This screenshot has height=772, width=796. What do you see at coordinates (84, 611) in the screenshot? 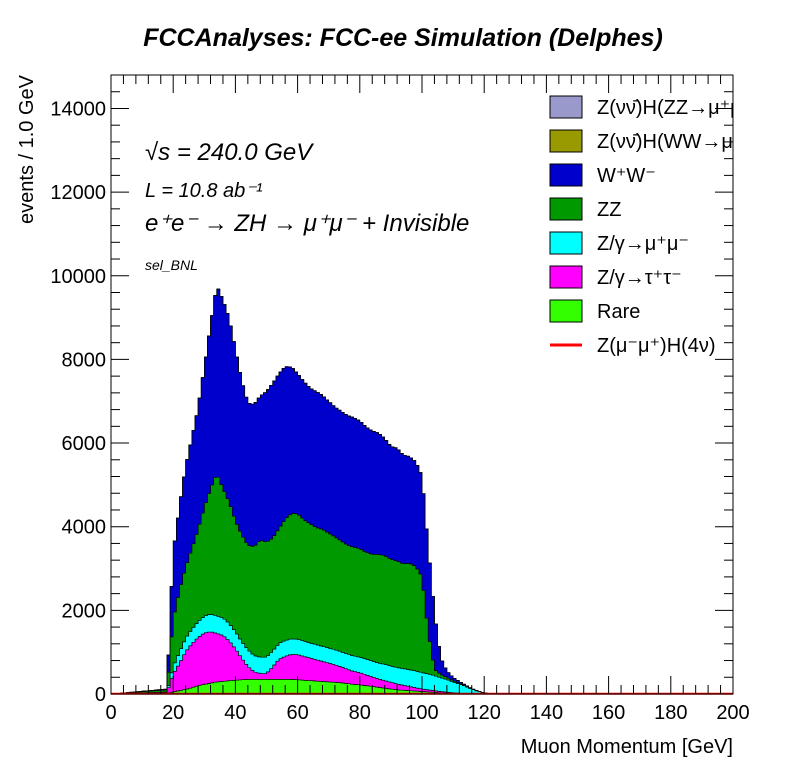
I see `y-tick-label: 2000` at bounding box center [84, 611].